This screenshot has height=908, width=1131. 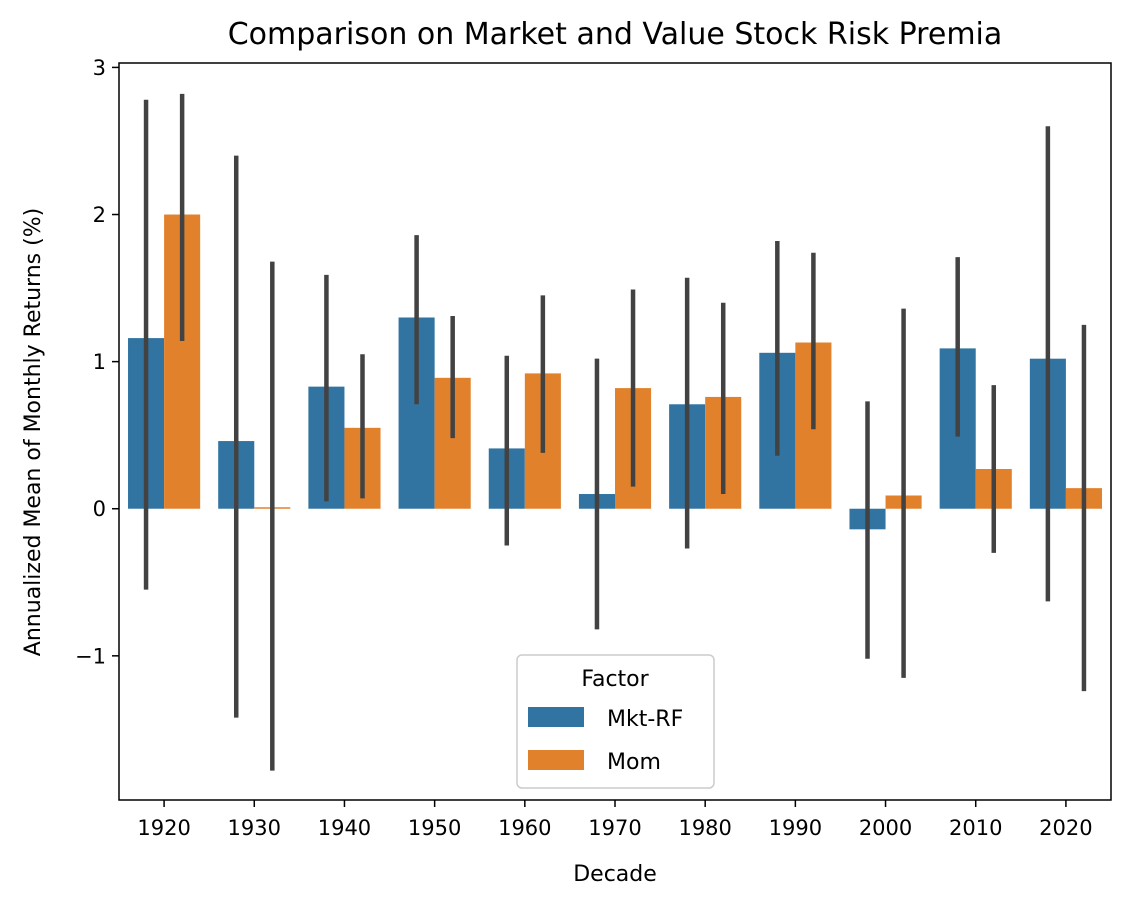 What do you see at coordinates (645, 719) in the screenshot?
I see `legend-label-mkt-rf: Mkt-RF` at bounding box center [645, 719].